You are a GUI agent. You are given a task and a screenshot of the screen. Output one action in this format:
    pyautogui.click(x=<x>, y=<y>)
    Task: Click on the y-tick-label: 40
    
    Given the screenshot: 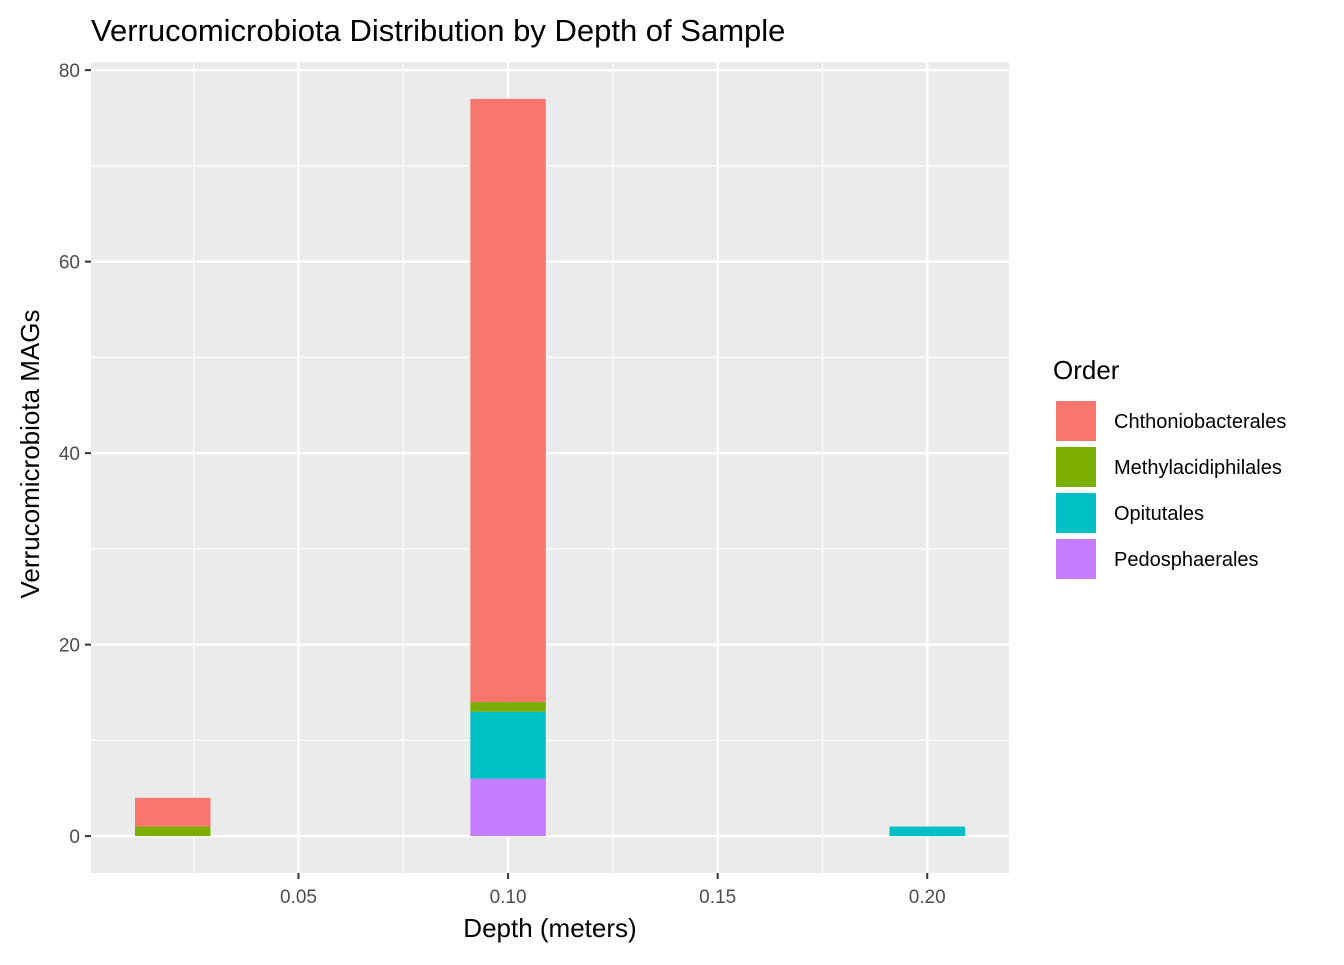 What is the action you would take?
    pyautogui.click(x=69, y=454)
    